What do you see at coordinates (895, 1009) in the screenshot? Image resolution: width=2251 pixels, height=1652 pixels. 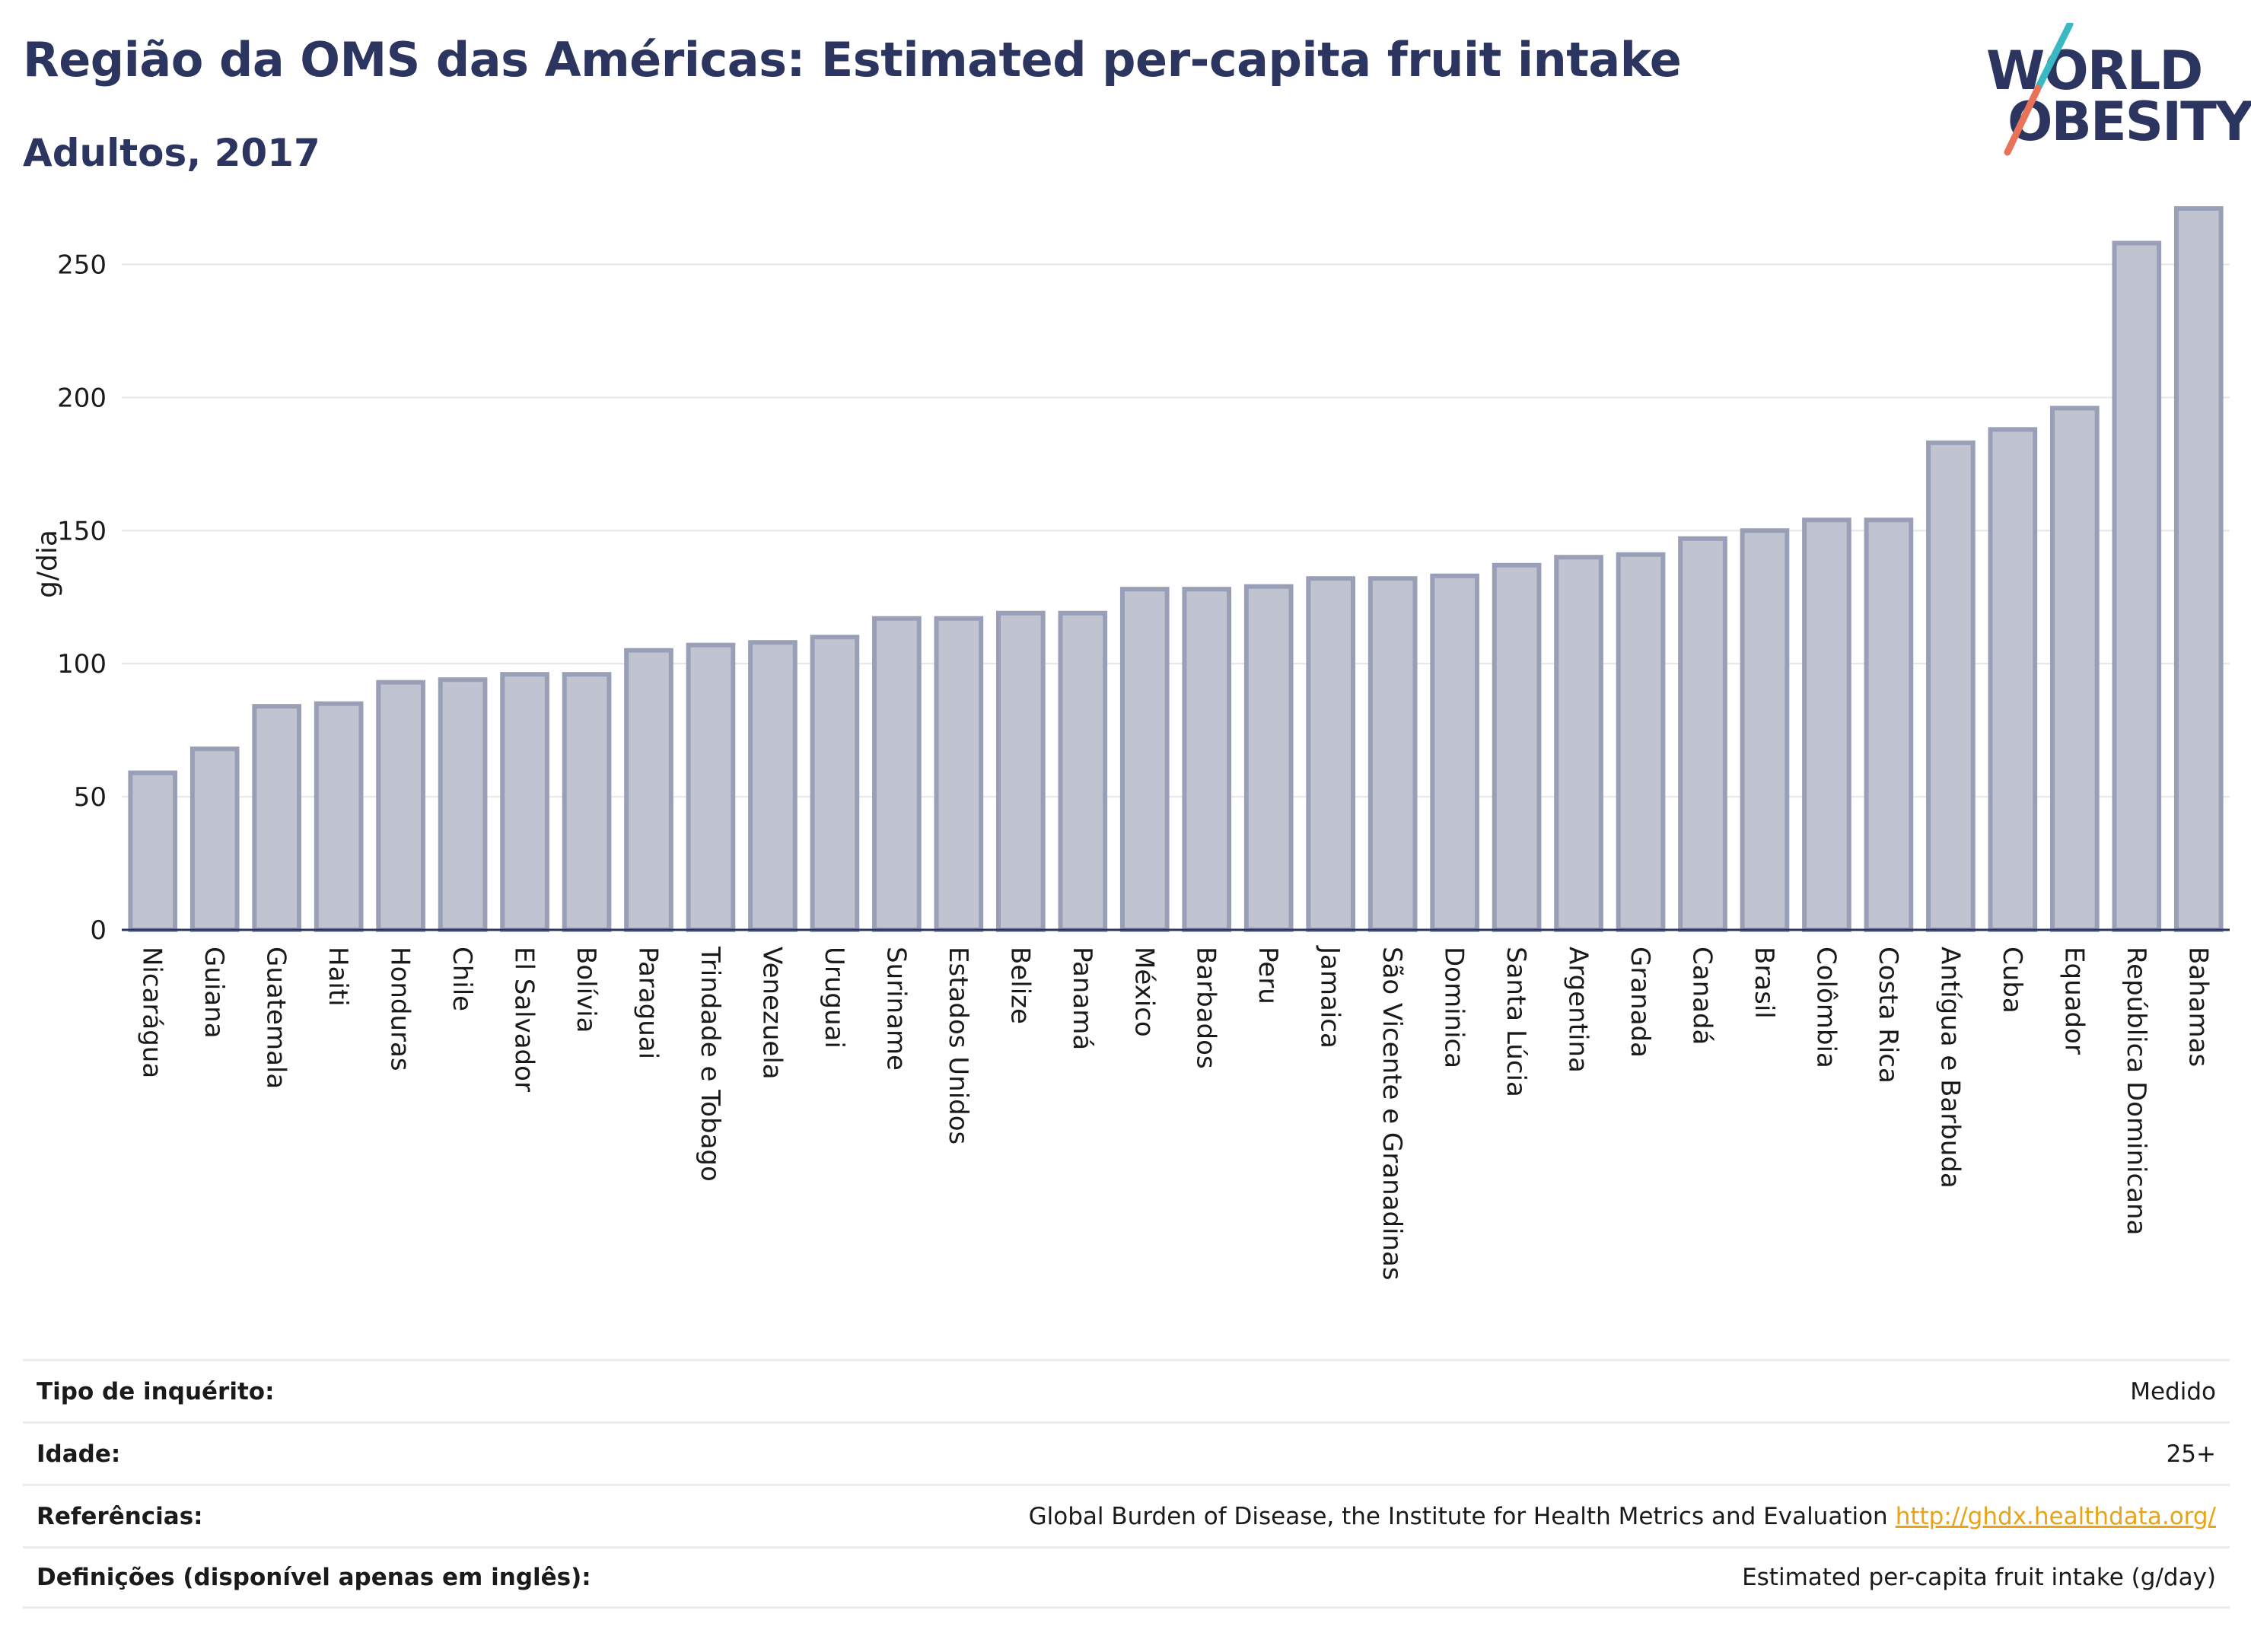 I see `x-tick-label: Suriname` at bounding box center [895, 1009].